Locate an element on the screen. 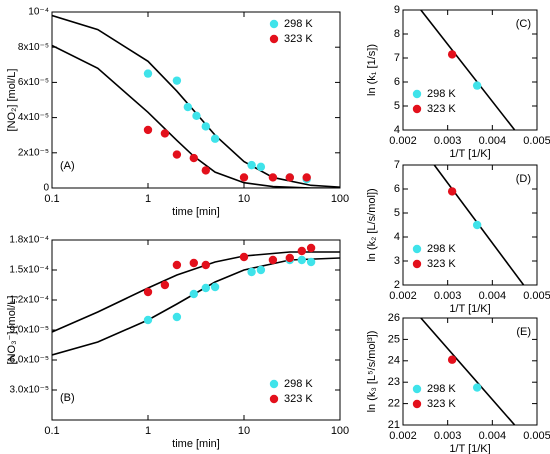 This screenshot has width=550, height=454. y-tick-label: 2 is located at coordinates (397, 285).